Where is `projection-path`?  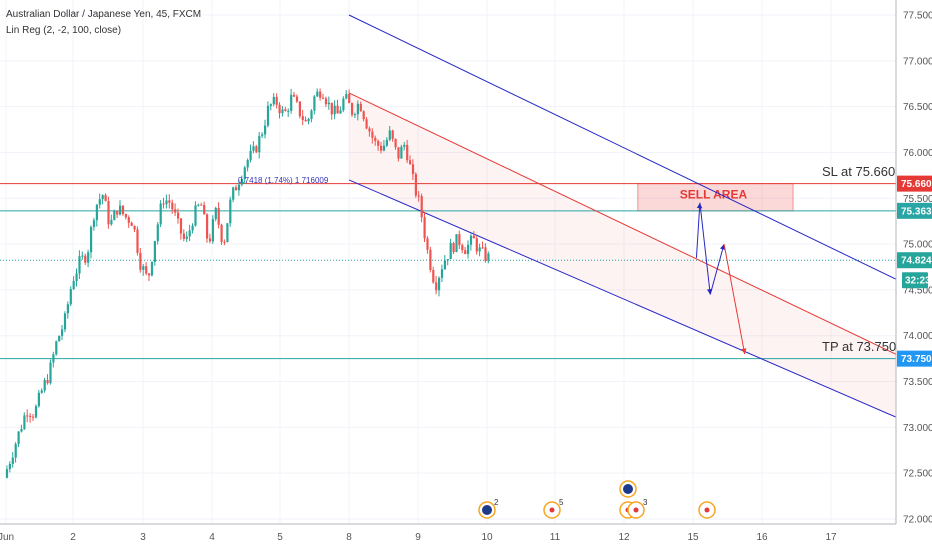
projection-path is located at coordinates (721, 278).